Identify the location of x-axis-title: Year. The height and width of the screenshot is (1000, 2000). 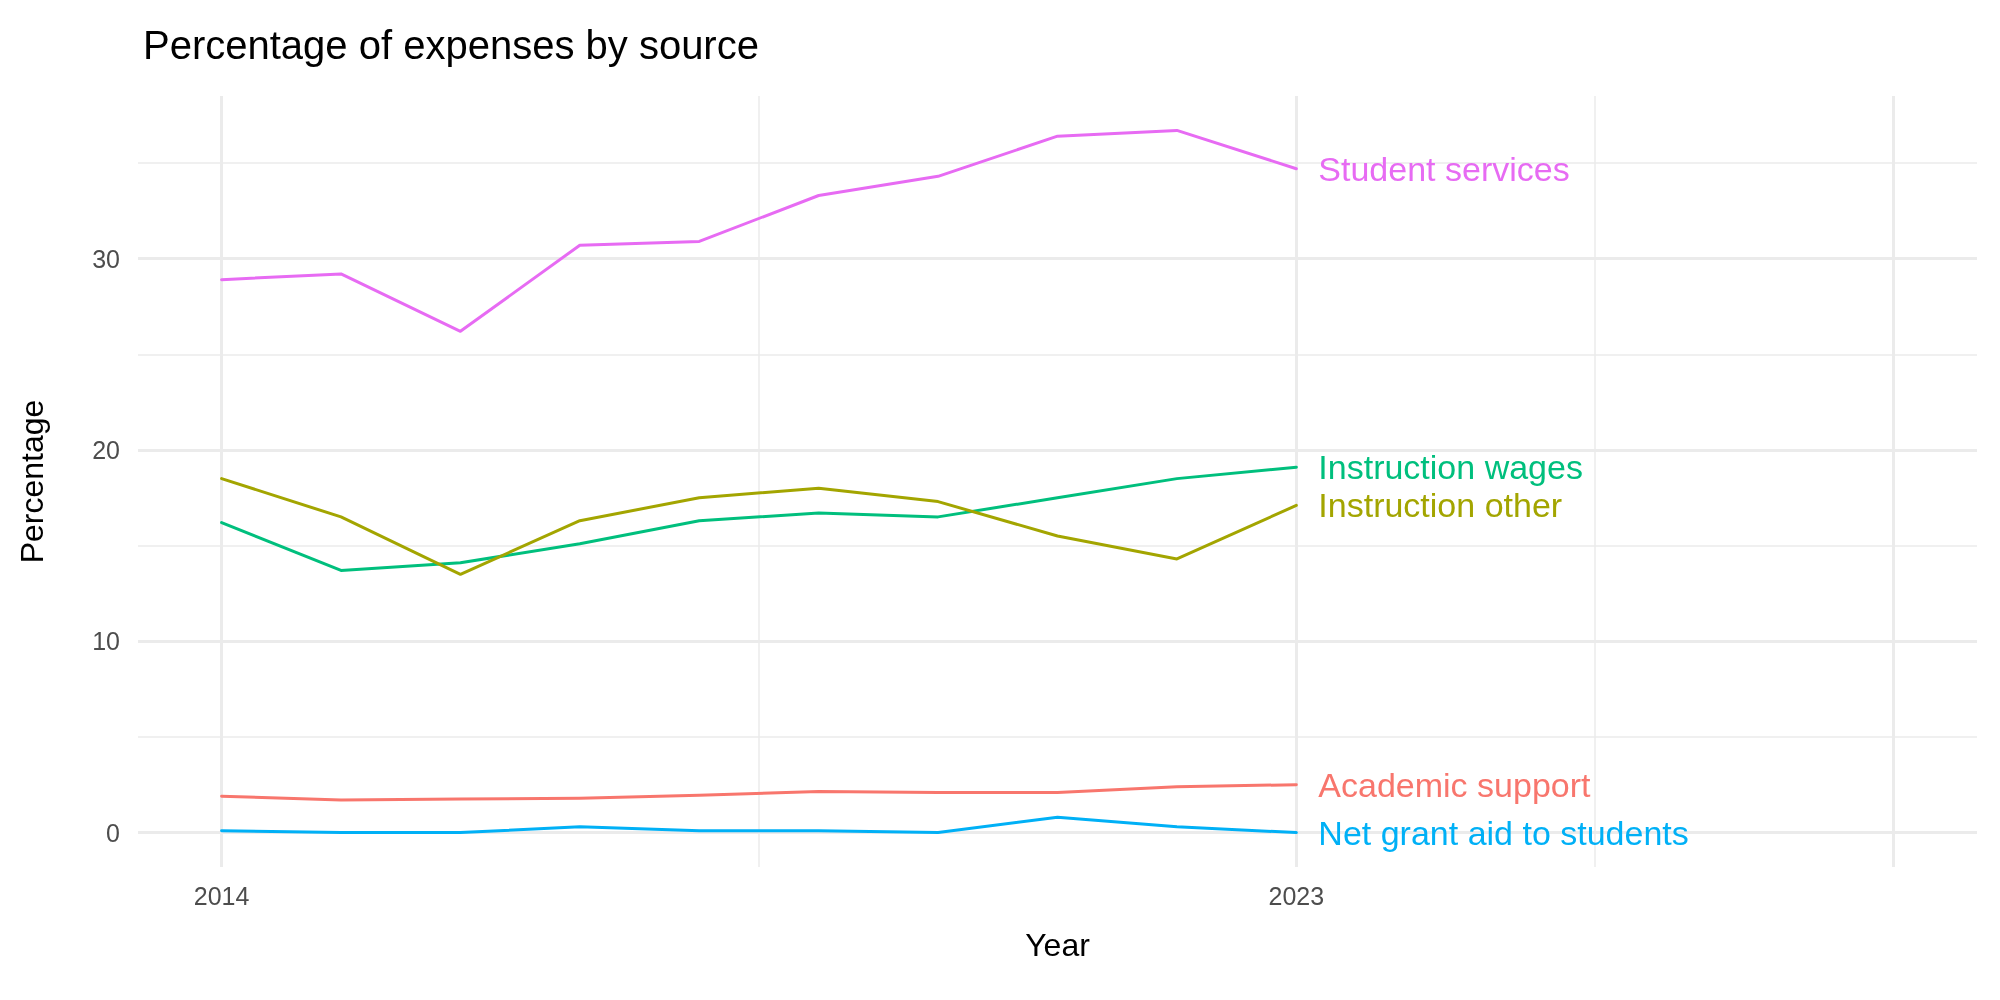
(1058, 945).